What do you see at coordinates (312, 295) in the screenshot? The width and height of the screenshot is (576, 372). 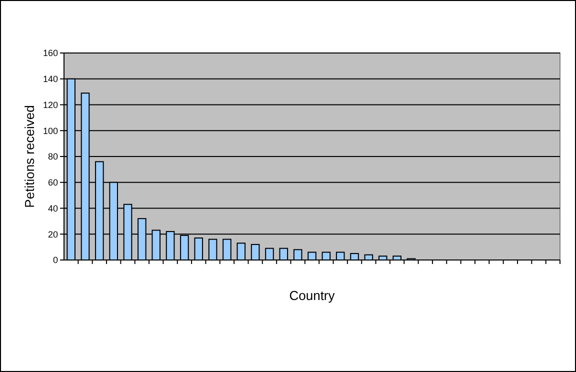 I see `x-axis-title: Country` at bounding box center [312, 295].